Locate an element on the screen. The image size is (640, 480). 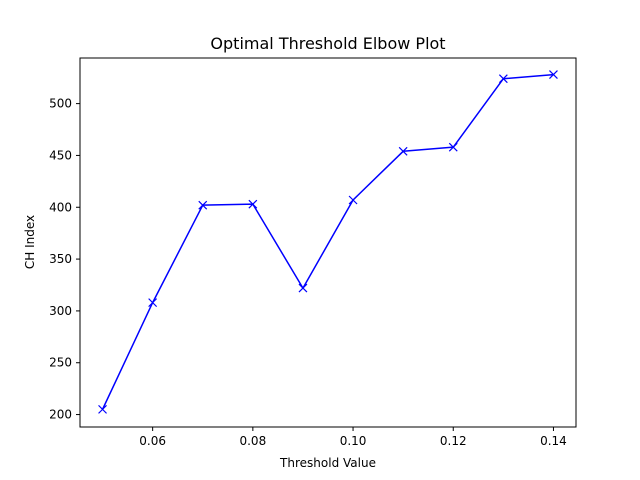
y-tick-label: 450 is located at coordinates (60, 155).